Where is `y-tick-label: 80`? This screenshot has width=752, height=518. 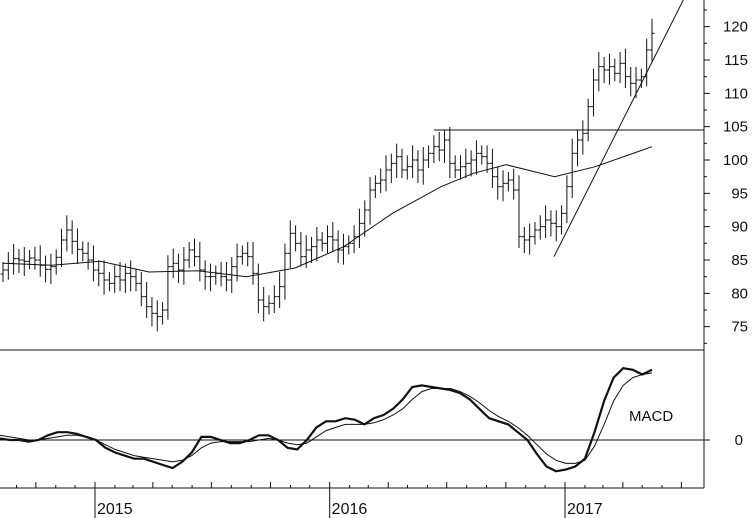
y-tick-label: 80 is located at coordinates (739, 293).